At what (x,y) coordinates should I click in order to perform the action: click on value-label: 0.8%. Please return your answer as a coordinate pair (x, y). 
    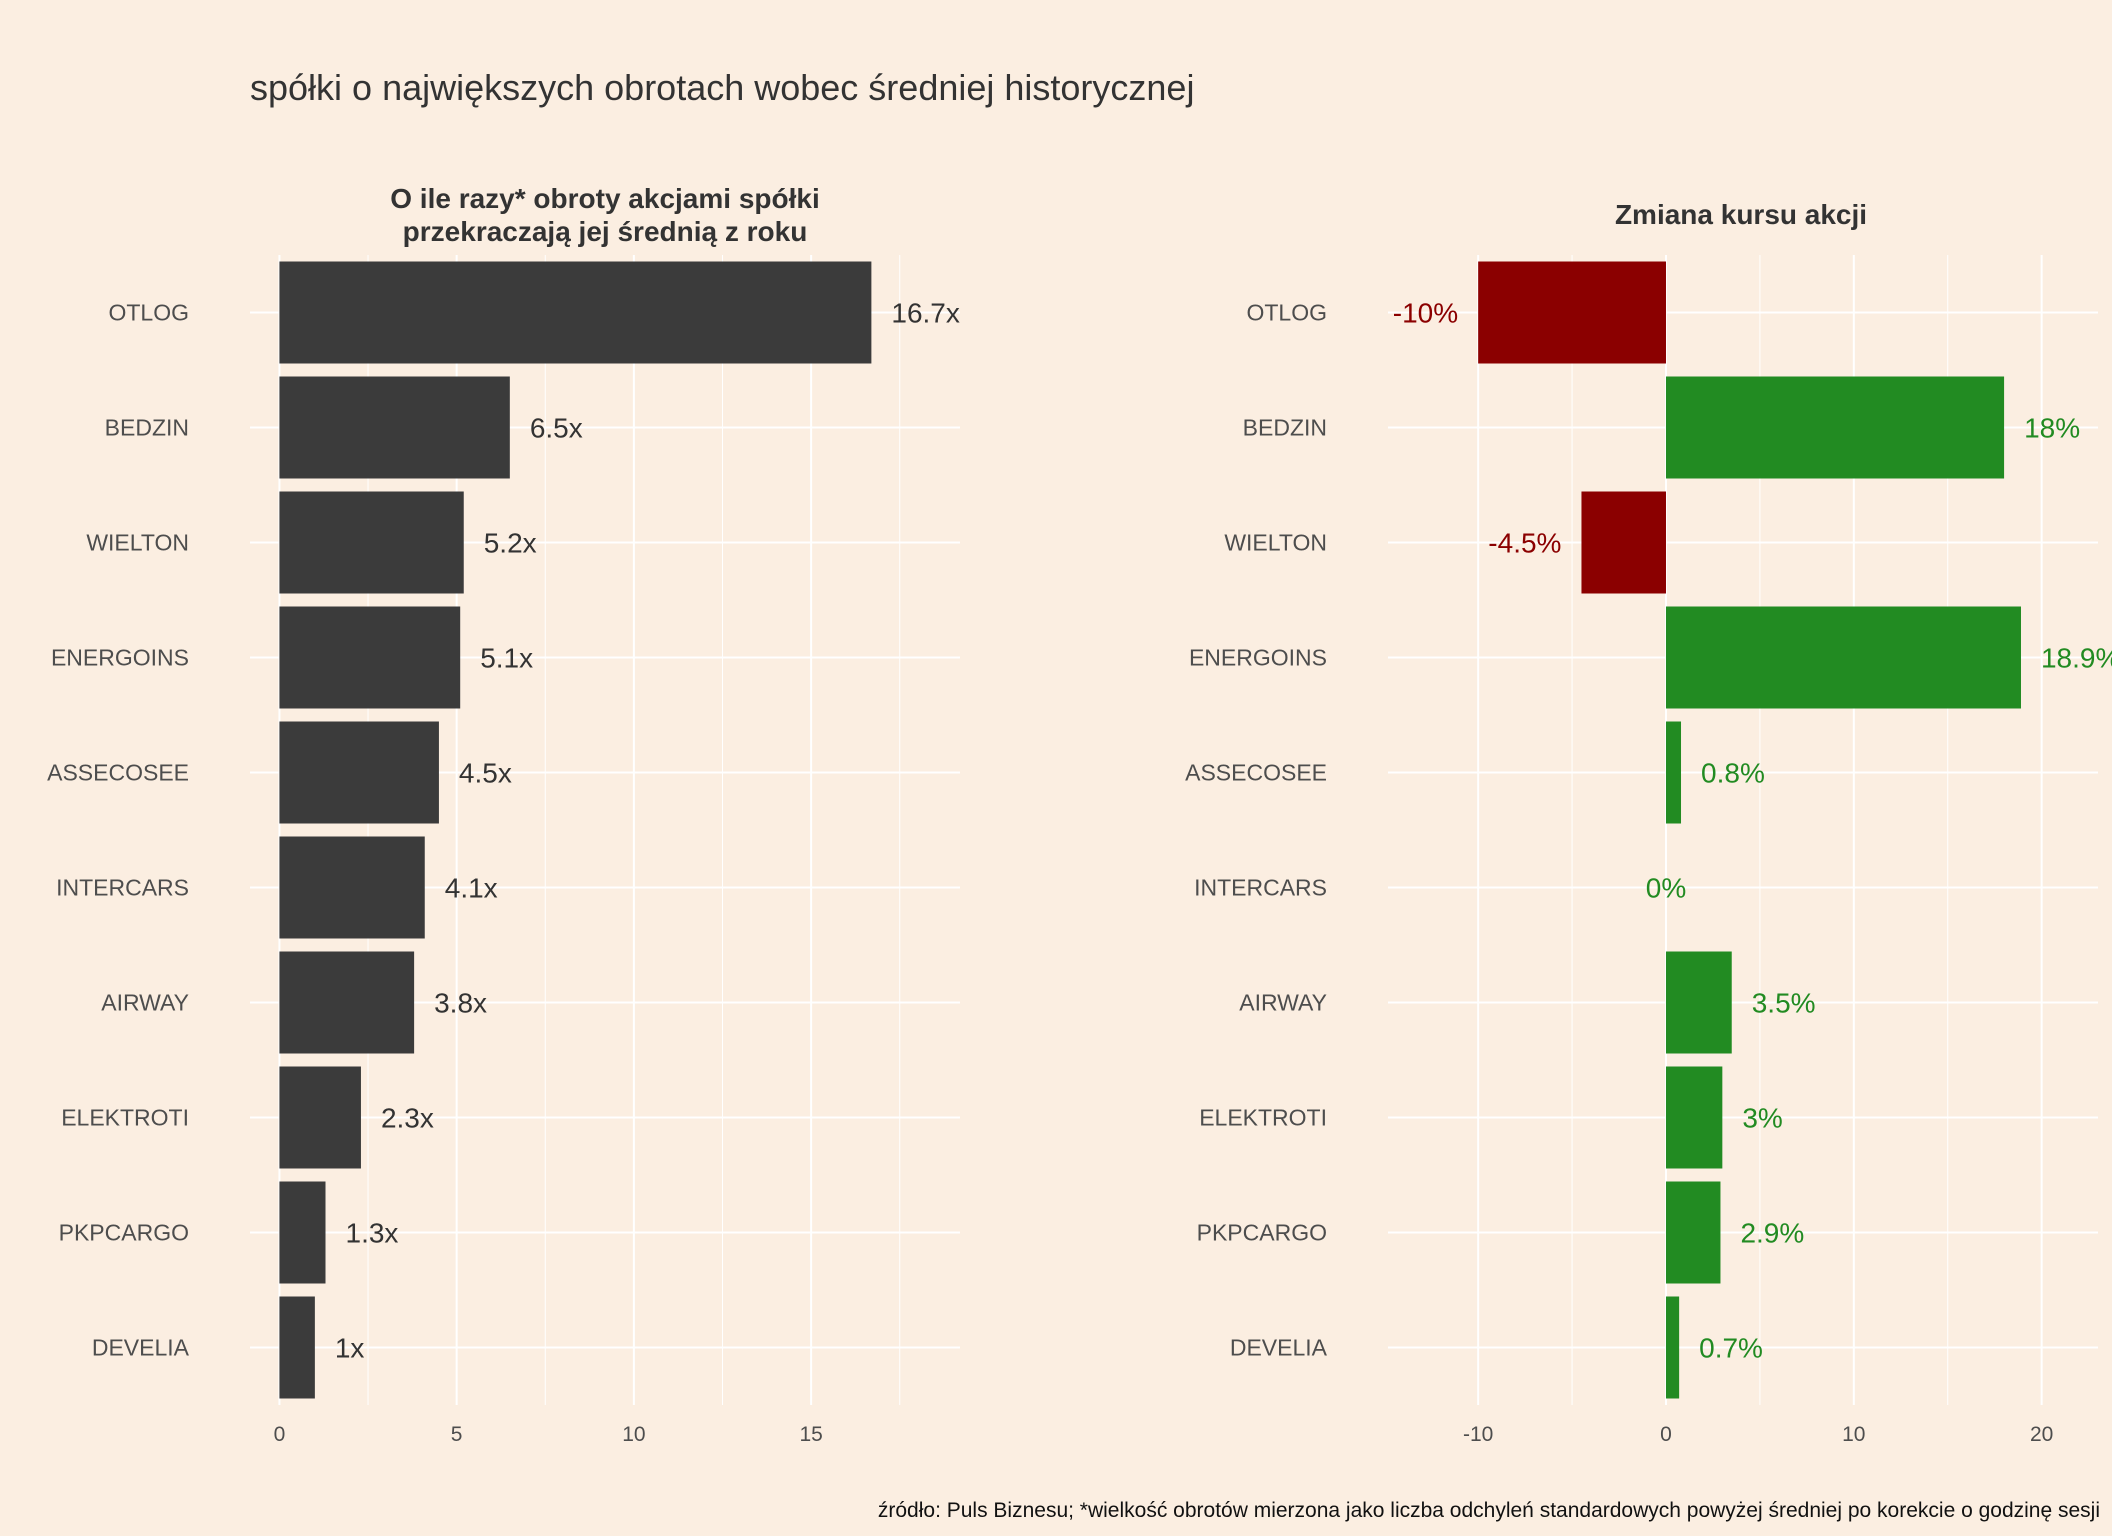
    Looking at the image, I should click on (1733, 773).